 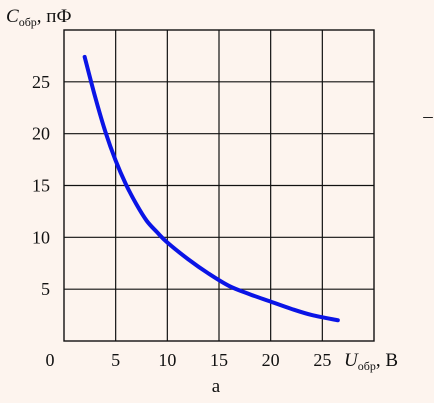 I want to click on x-tick-label-20: 20, so click(x=271, y=360).